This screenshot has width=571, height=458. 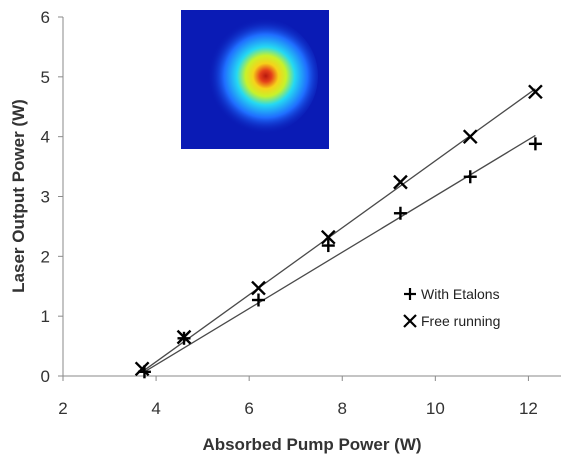 I want to click on x-tick-label: 6, so click(x=248, y=408).